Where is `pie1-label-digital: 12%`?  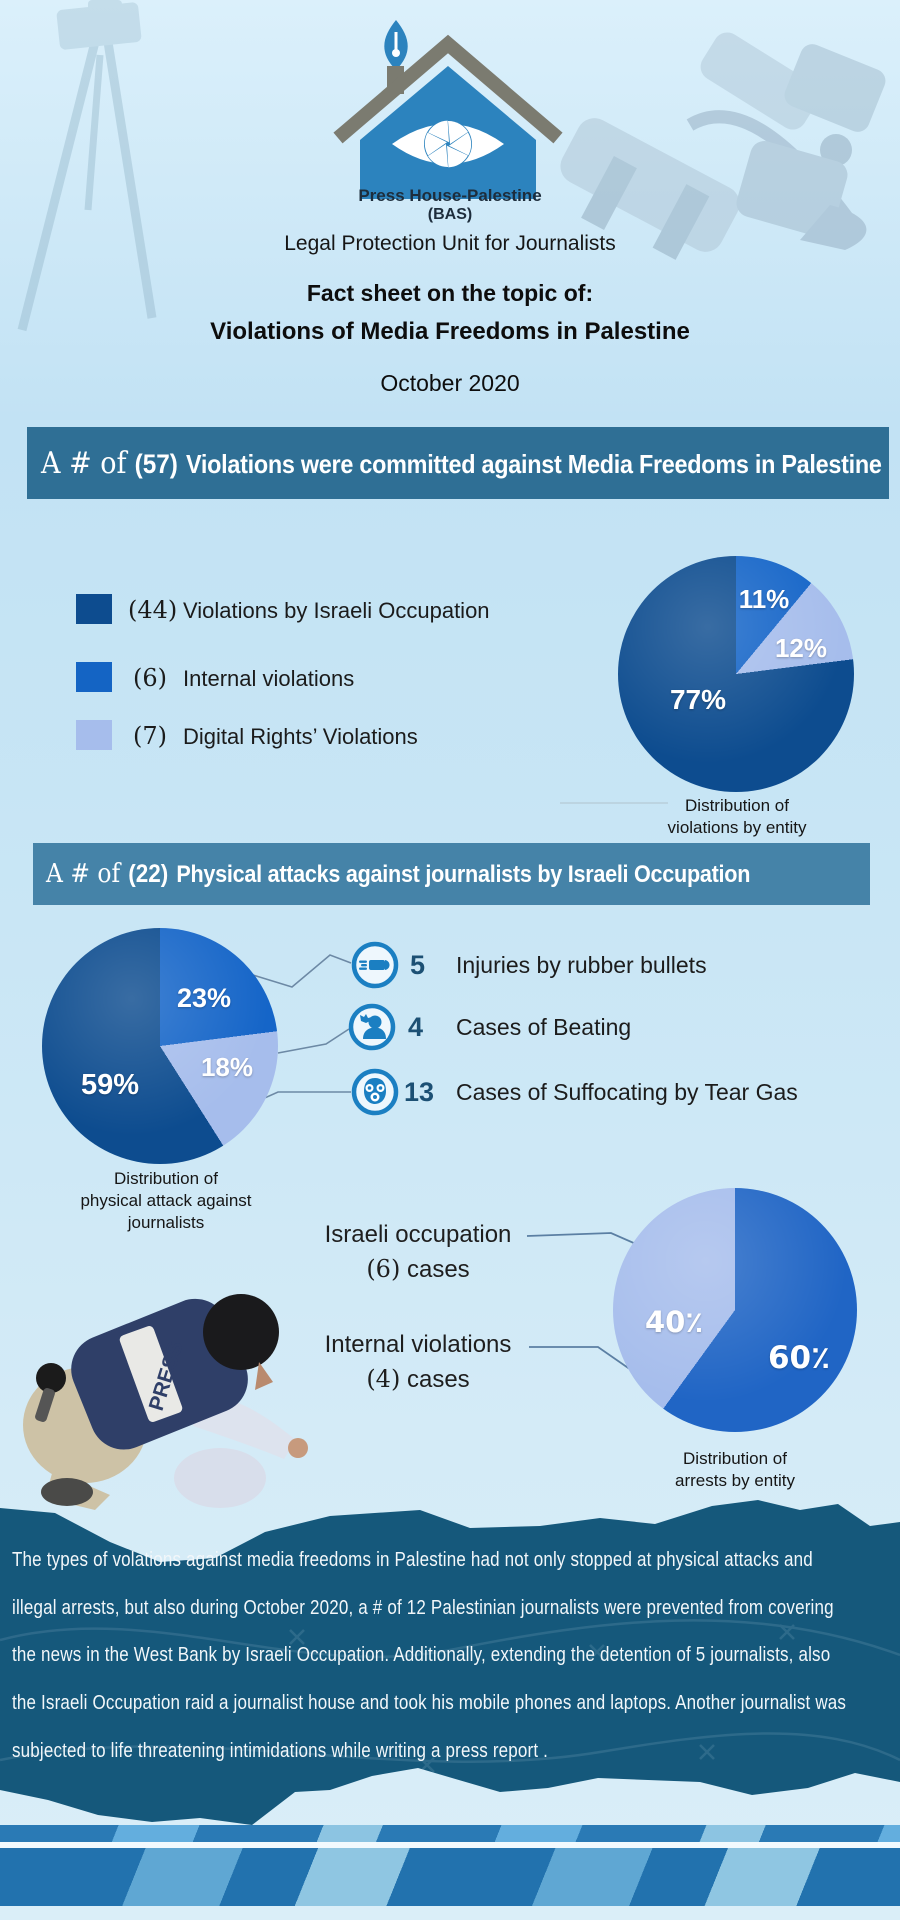
pie1-label-digital: 12% is located at coordinates (801, 648).